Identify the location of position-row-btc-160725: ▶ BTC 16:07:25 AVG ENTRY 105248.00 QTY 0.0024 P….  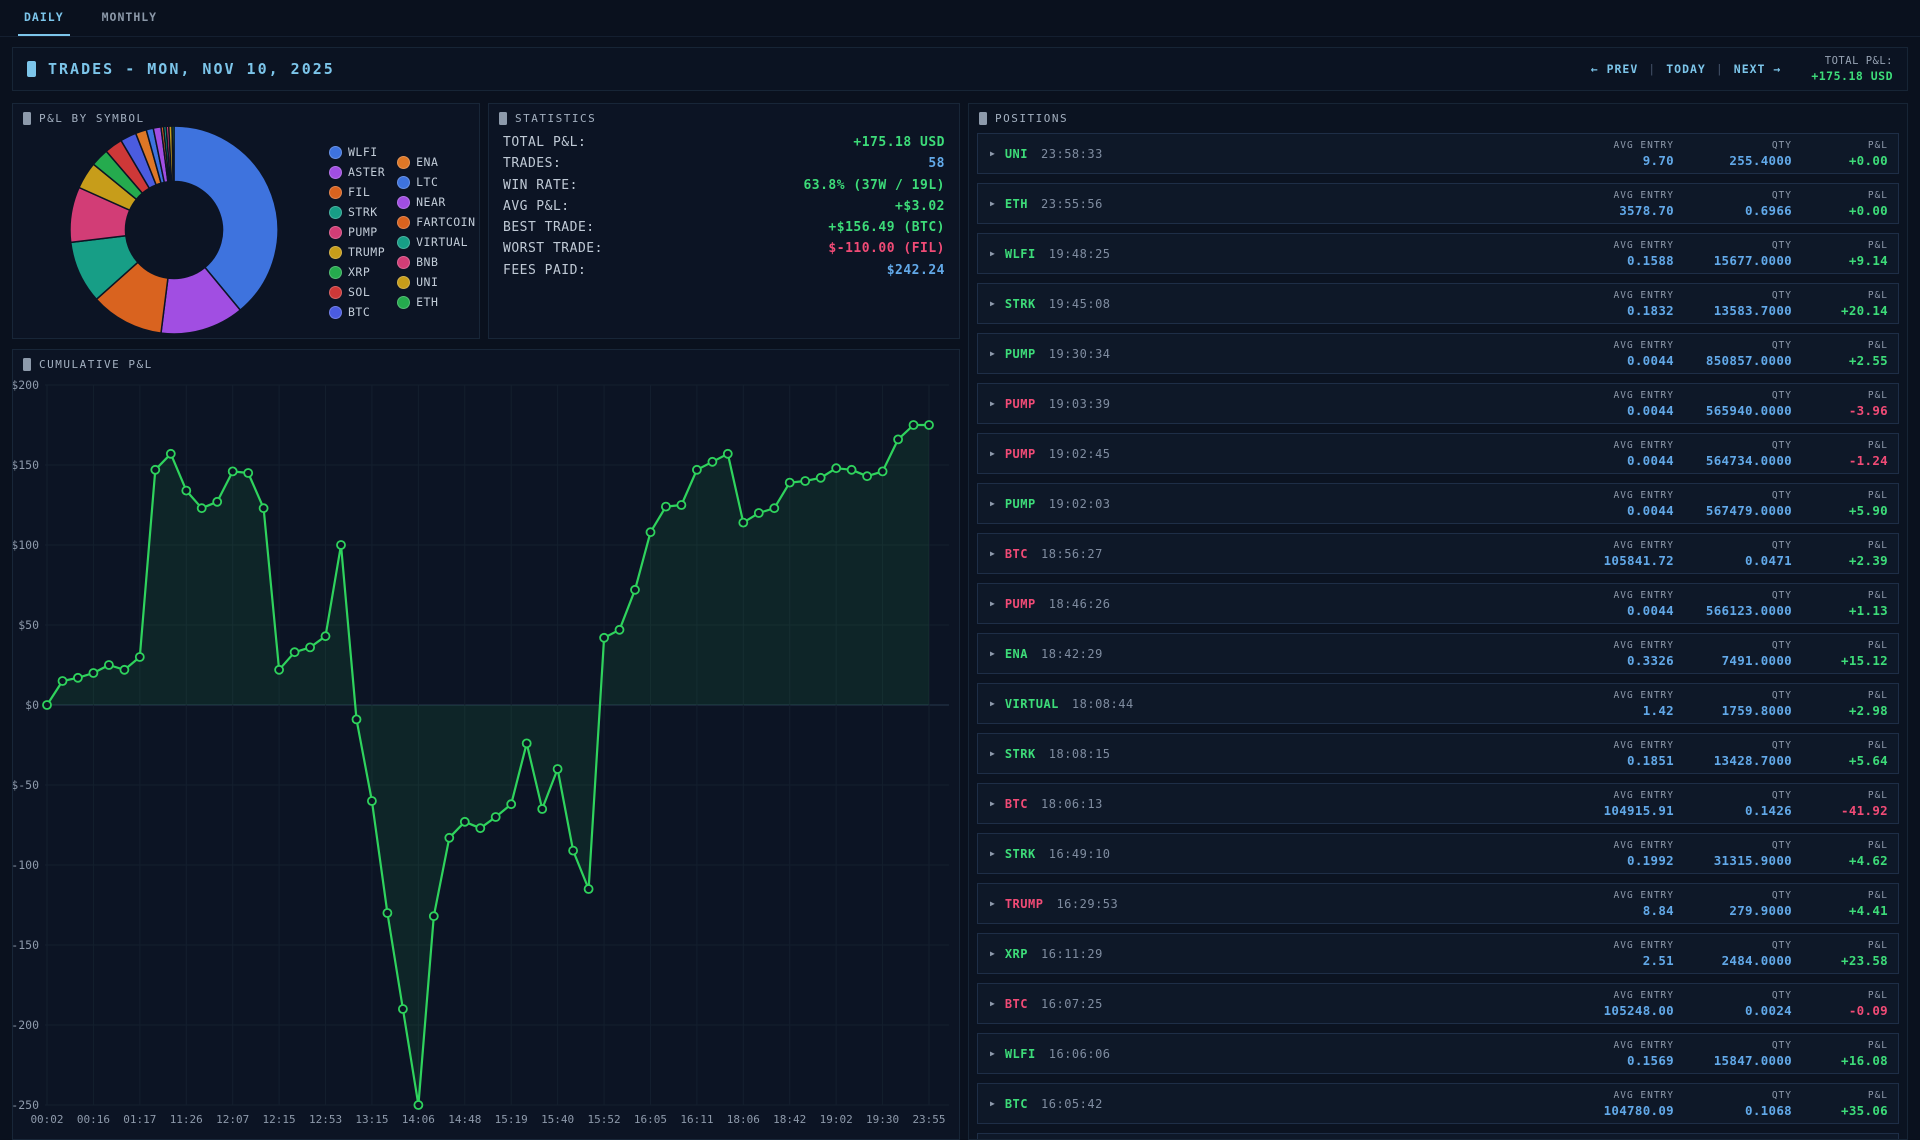
(1438, 1003).